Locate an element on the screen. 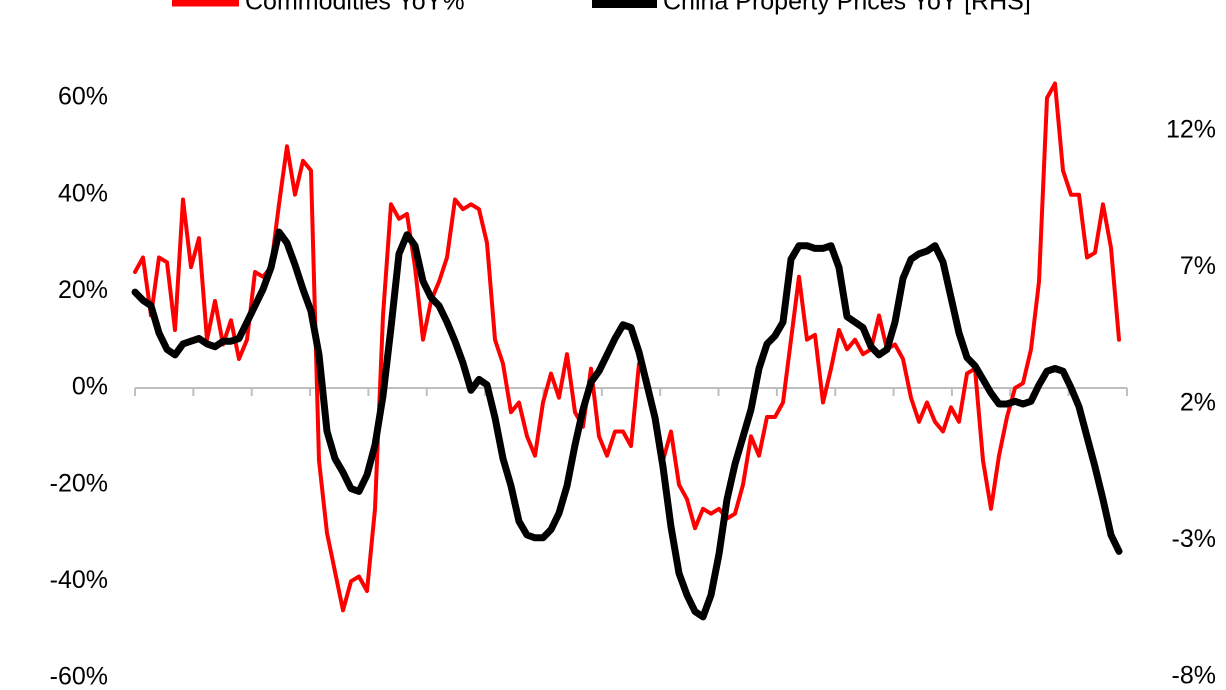  y-tick-label: 20% is located at coordinates (83, 290).